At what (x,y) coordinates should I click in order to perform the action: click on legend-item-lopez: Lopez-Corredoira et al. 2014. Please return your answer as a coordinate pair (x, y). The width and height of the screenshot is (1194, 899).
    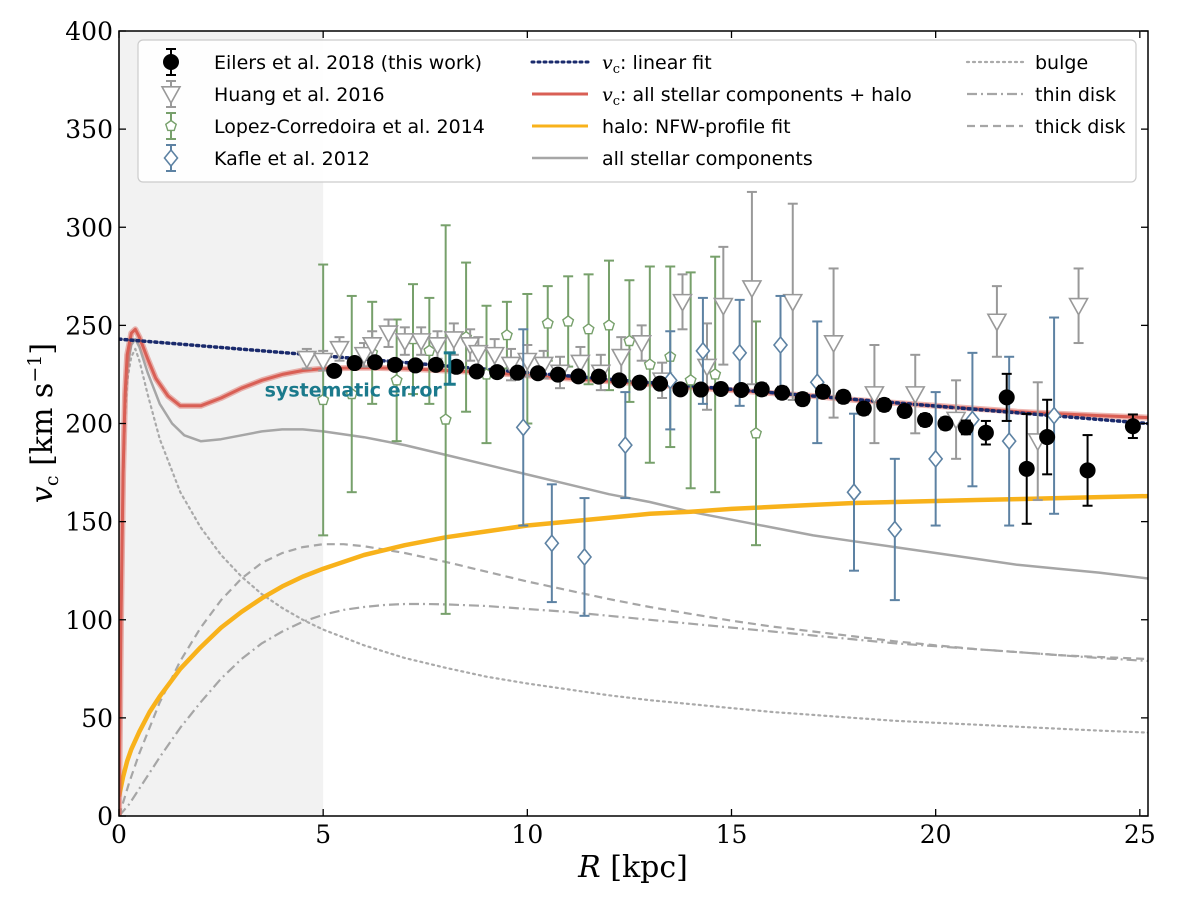
    Looking at the image, I should click on (324, 126).